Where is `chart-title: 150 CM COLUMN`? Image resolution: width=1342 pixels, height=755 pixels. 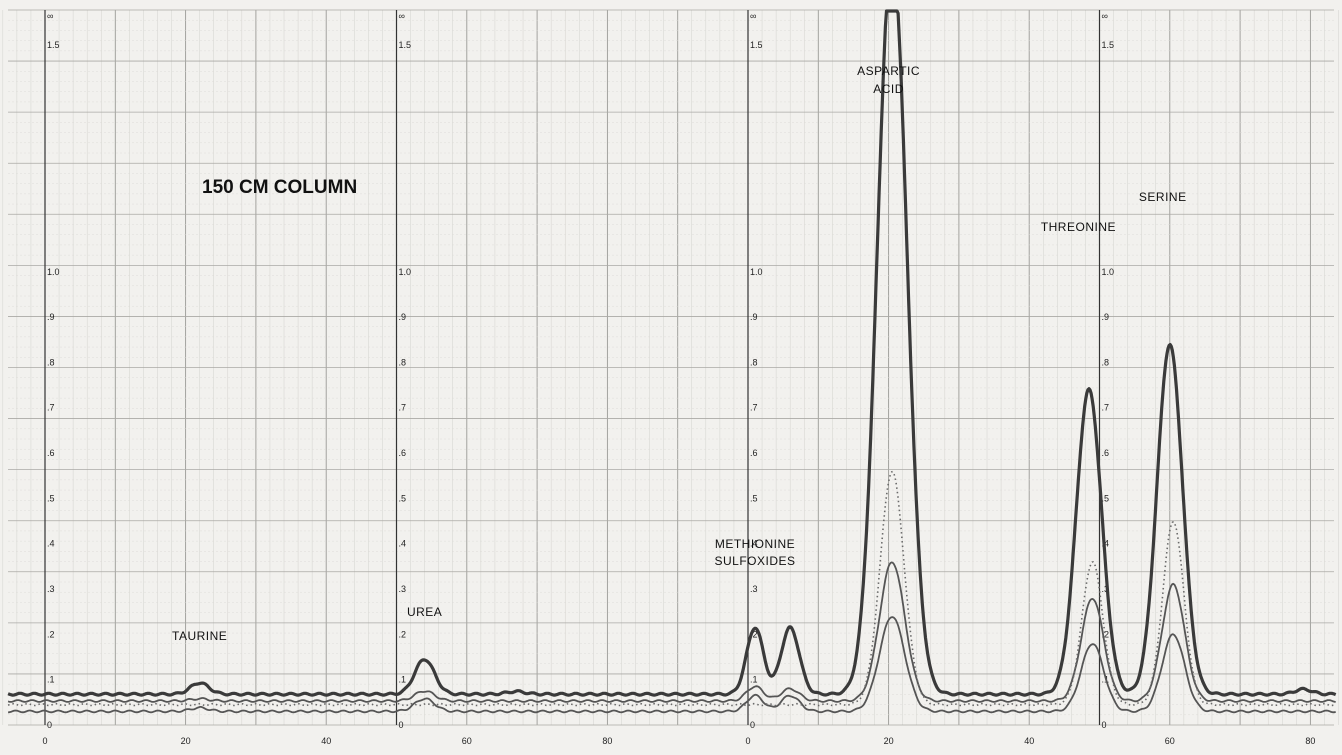
chart-title: 150 CM COLUMN is located at coordinates (279, 187).